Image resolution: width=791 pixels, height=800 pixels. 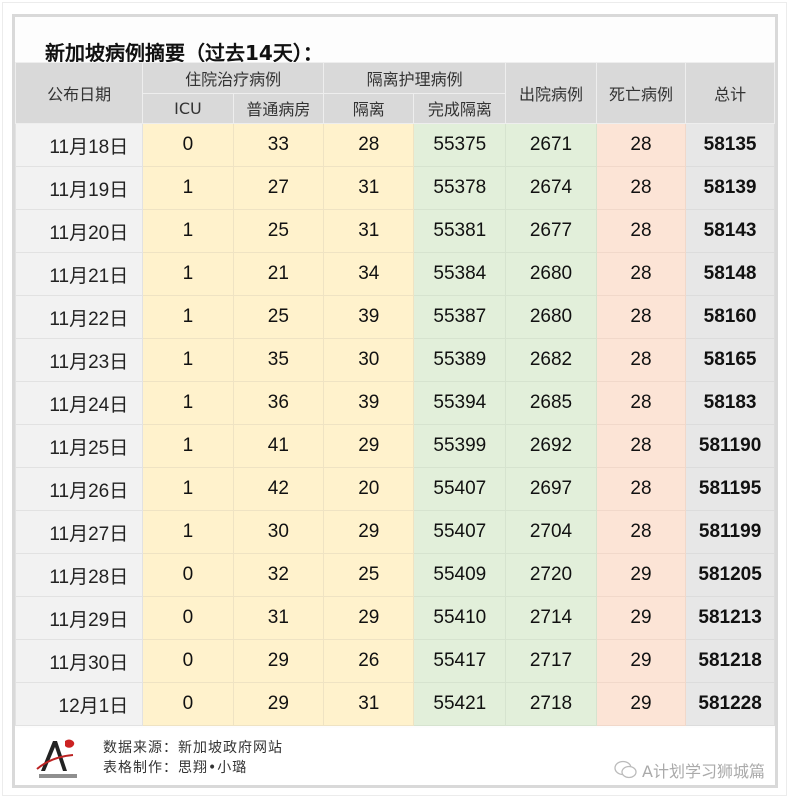 I want to click on header-general-ward: 普通病房, so click(x=278, y=108).